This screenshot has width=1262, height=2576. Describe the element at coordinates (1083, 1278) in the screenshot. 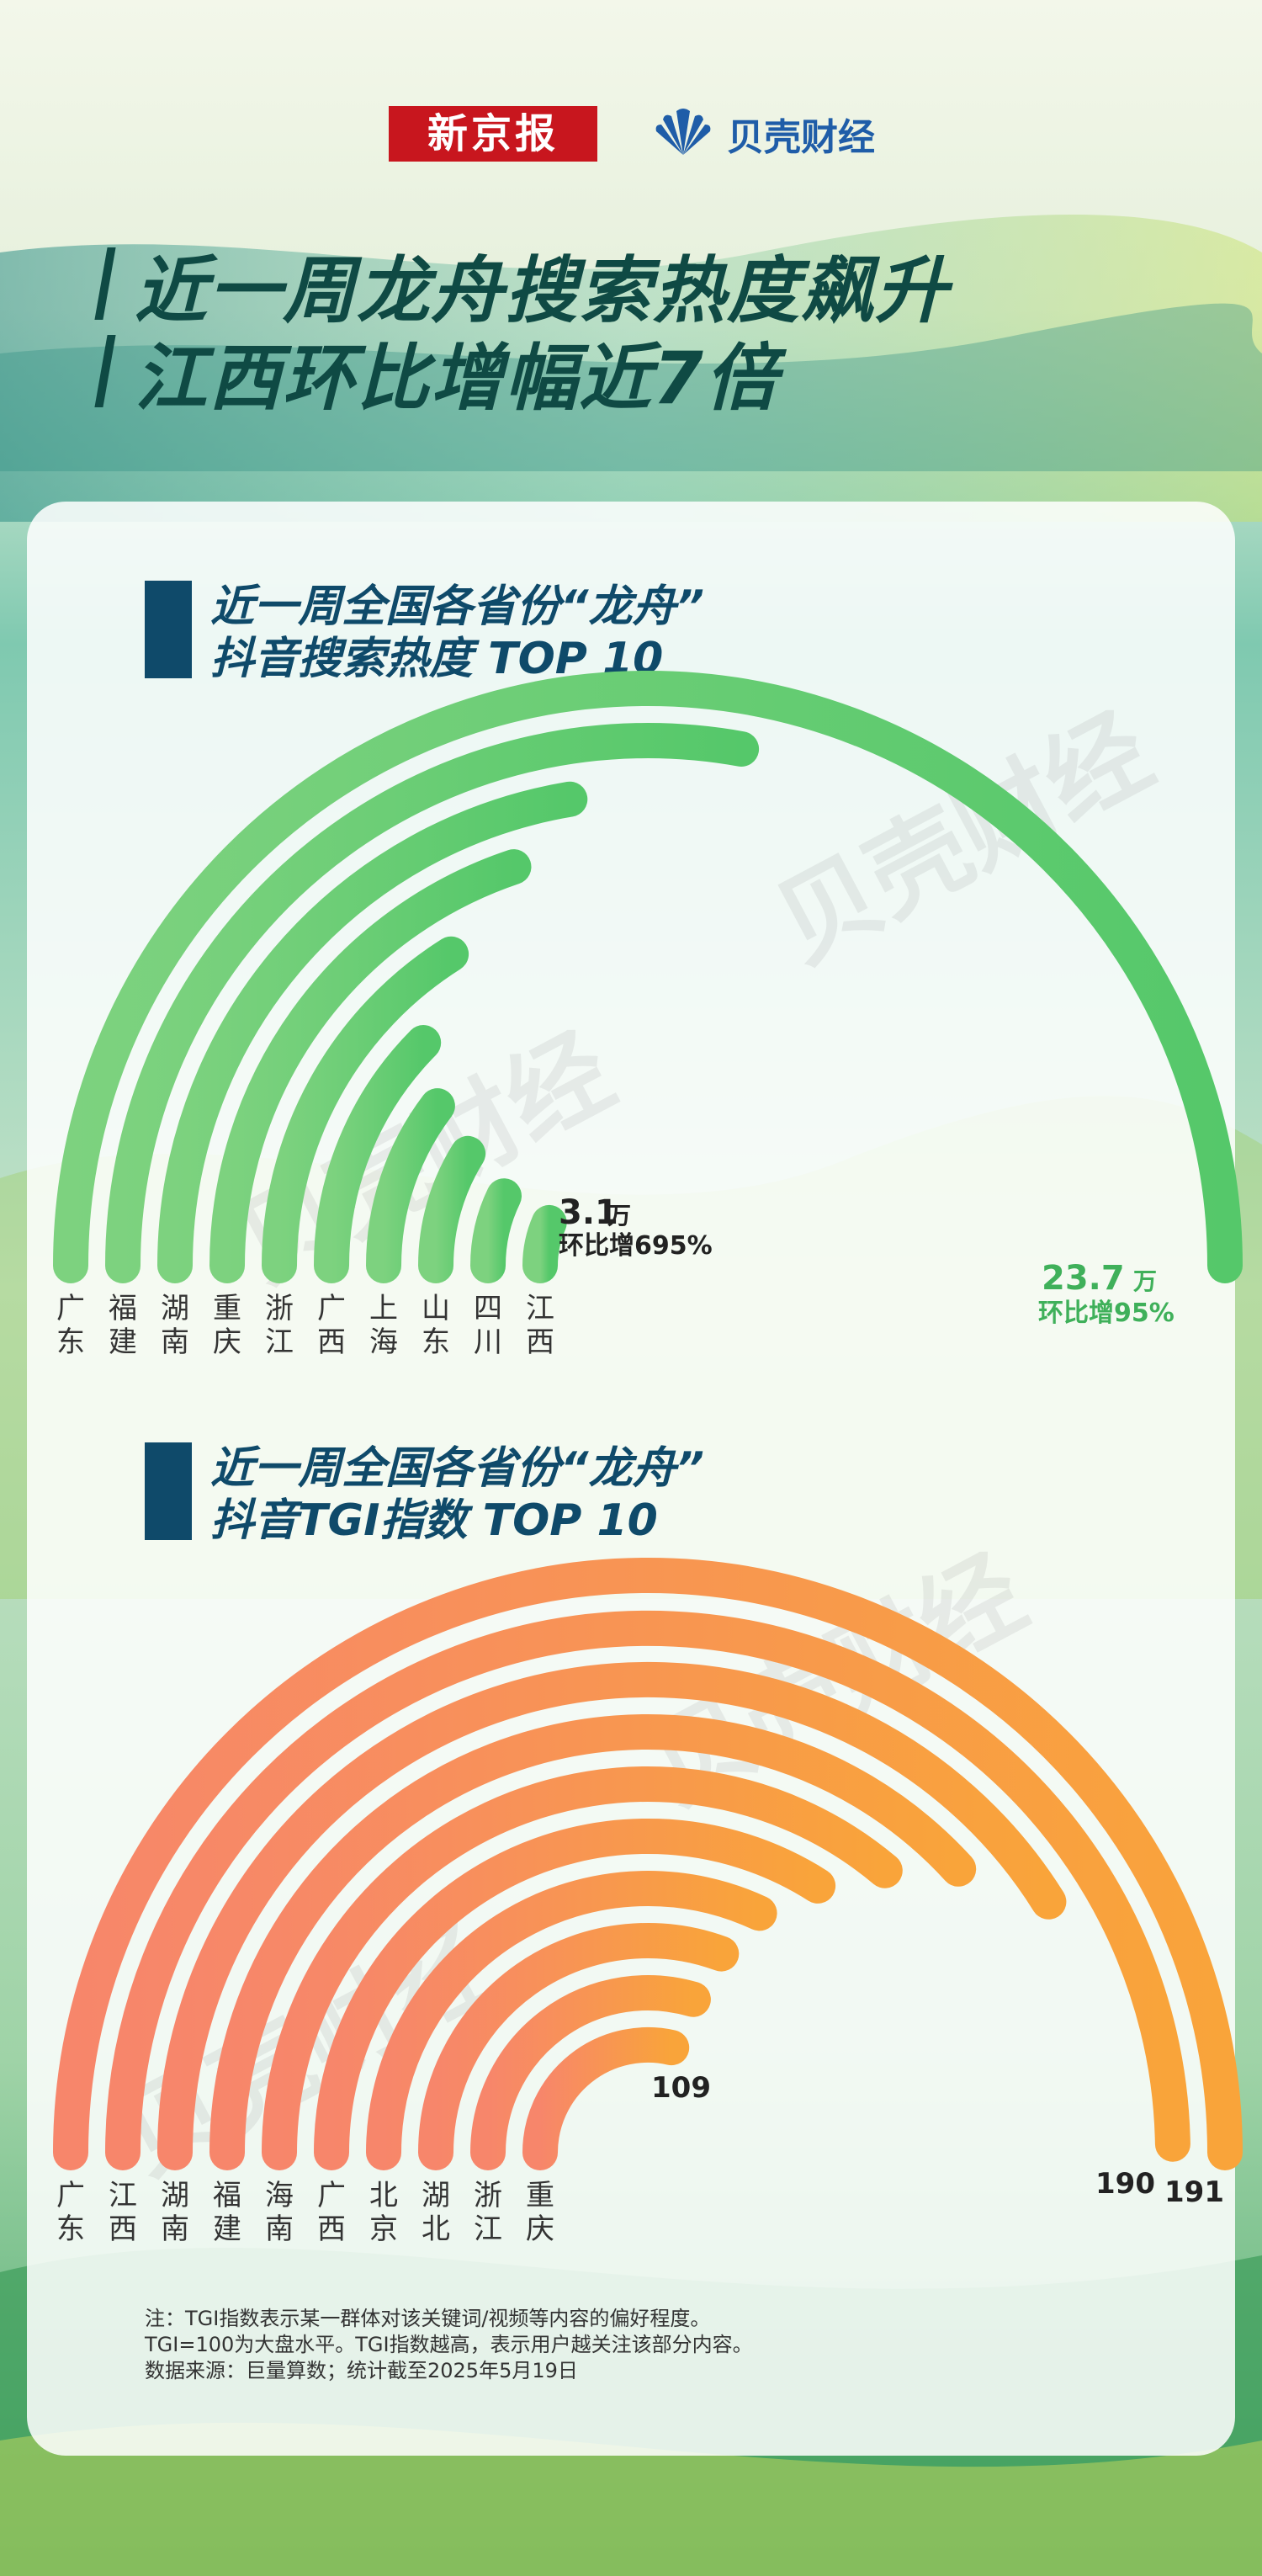

I see `value-label-top: 23.7` at that location.